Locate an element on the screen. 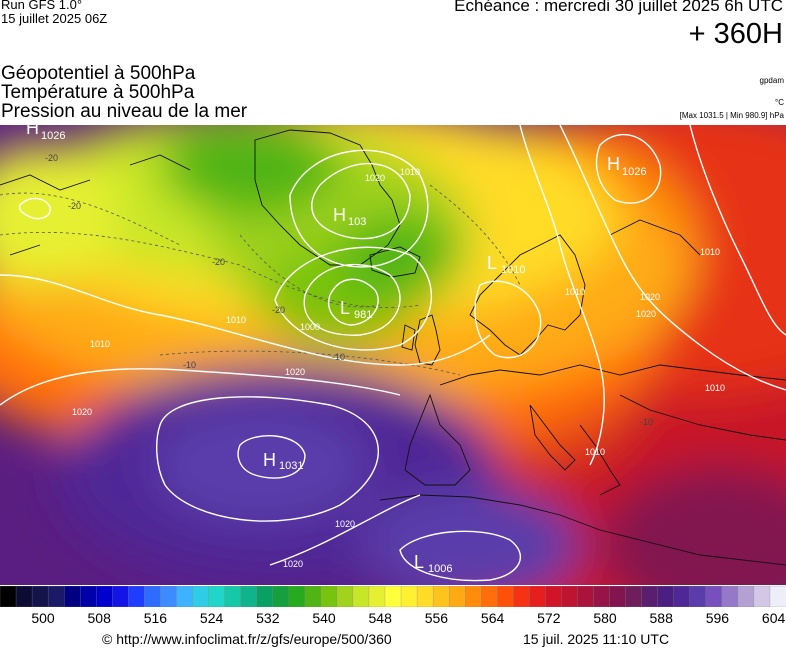 The height and width of the screenshot is (648, 786). colorbar-tick-label: 572 is located at coordinates (549, 618).